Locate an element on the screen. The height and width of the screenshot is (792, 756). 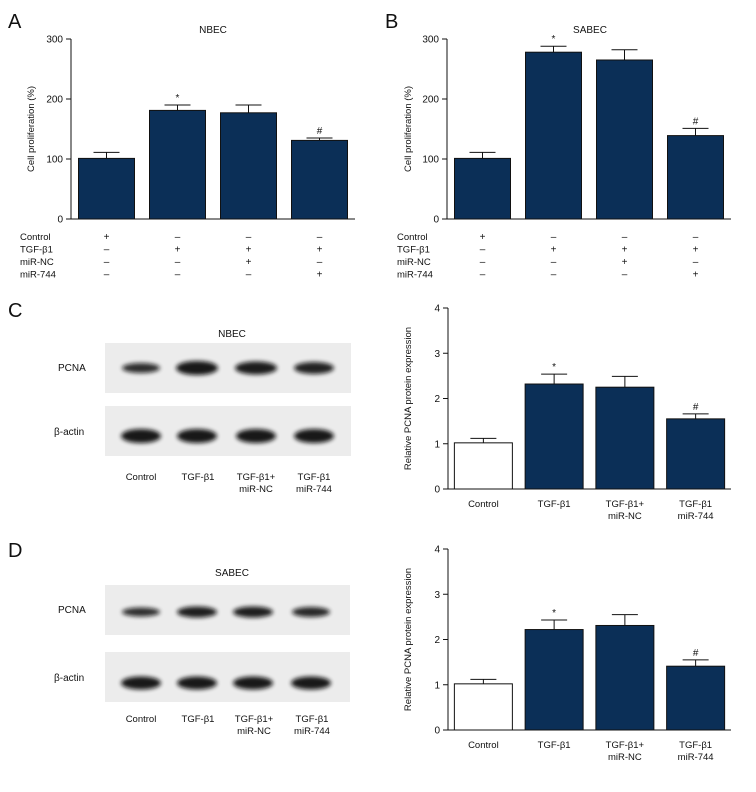
blot-d-bands is located at coordinates (226, 648).